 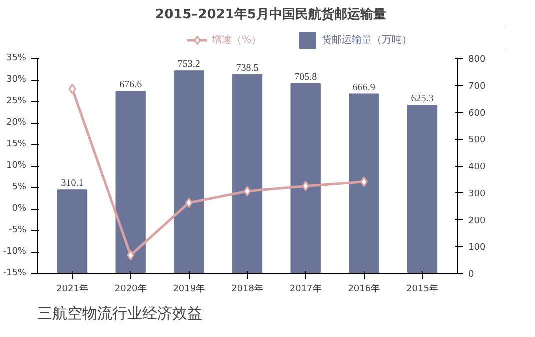 I want to click on x-tick-label: 2016年, so click(x=364, y=289).